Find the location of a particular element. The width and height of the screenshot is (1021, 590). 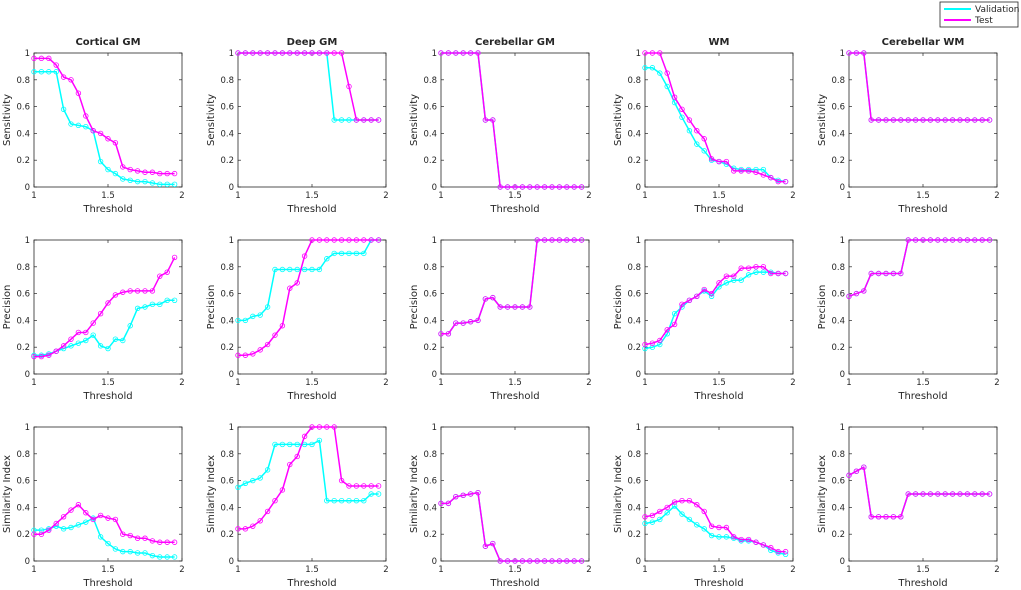

y-axis-label: Sensitivity is located at coordinates (414, 120).